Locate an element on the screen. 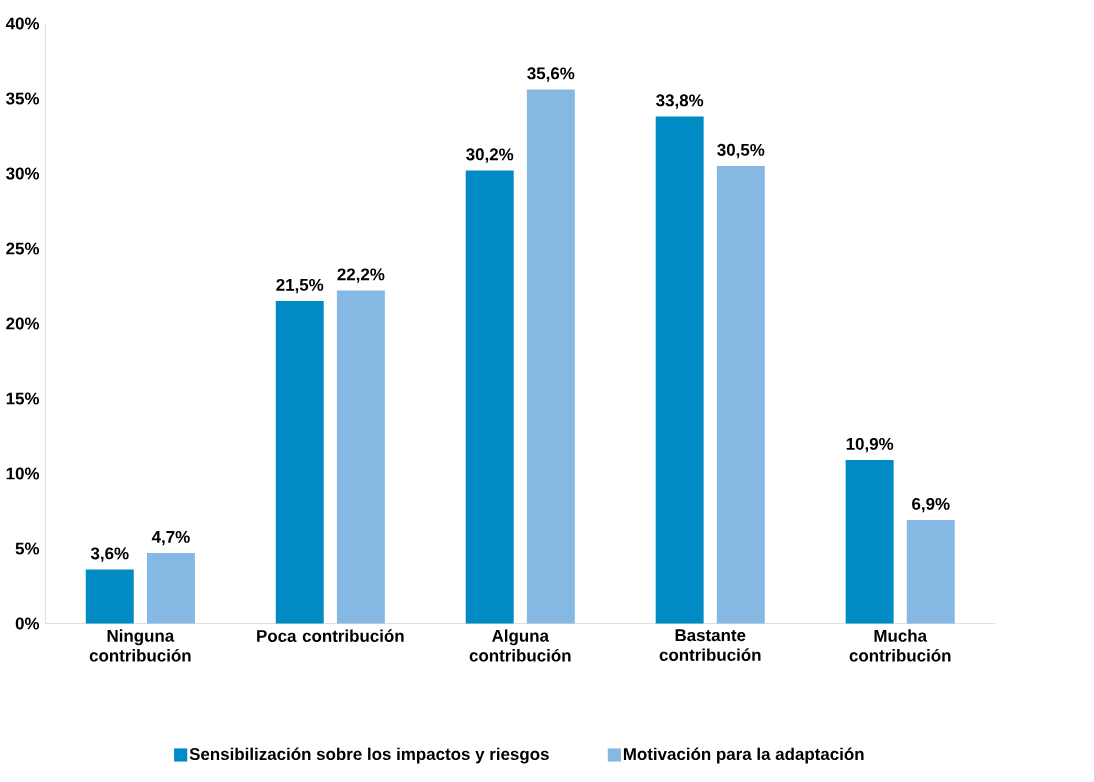 Image resolution: width=1094 pixels, height=782 pixels. data-label: 33,8% is located at coordinates (680, 101).